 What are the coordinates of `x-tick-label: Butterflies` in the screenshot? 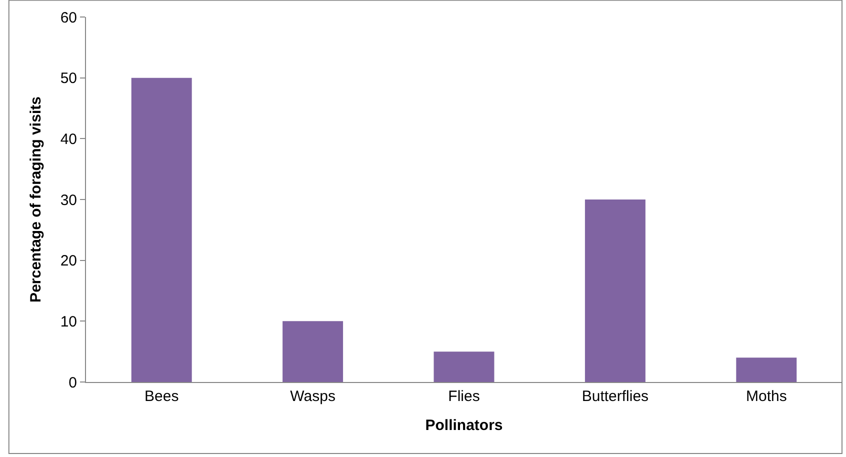 It's located at (615, 396).